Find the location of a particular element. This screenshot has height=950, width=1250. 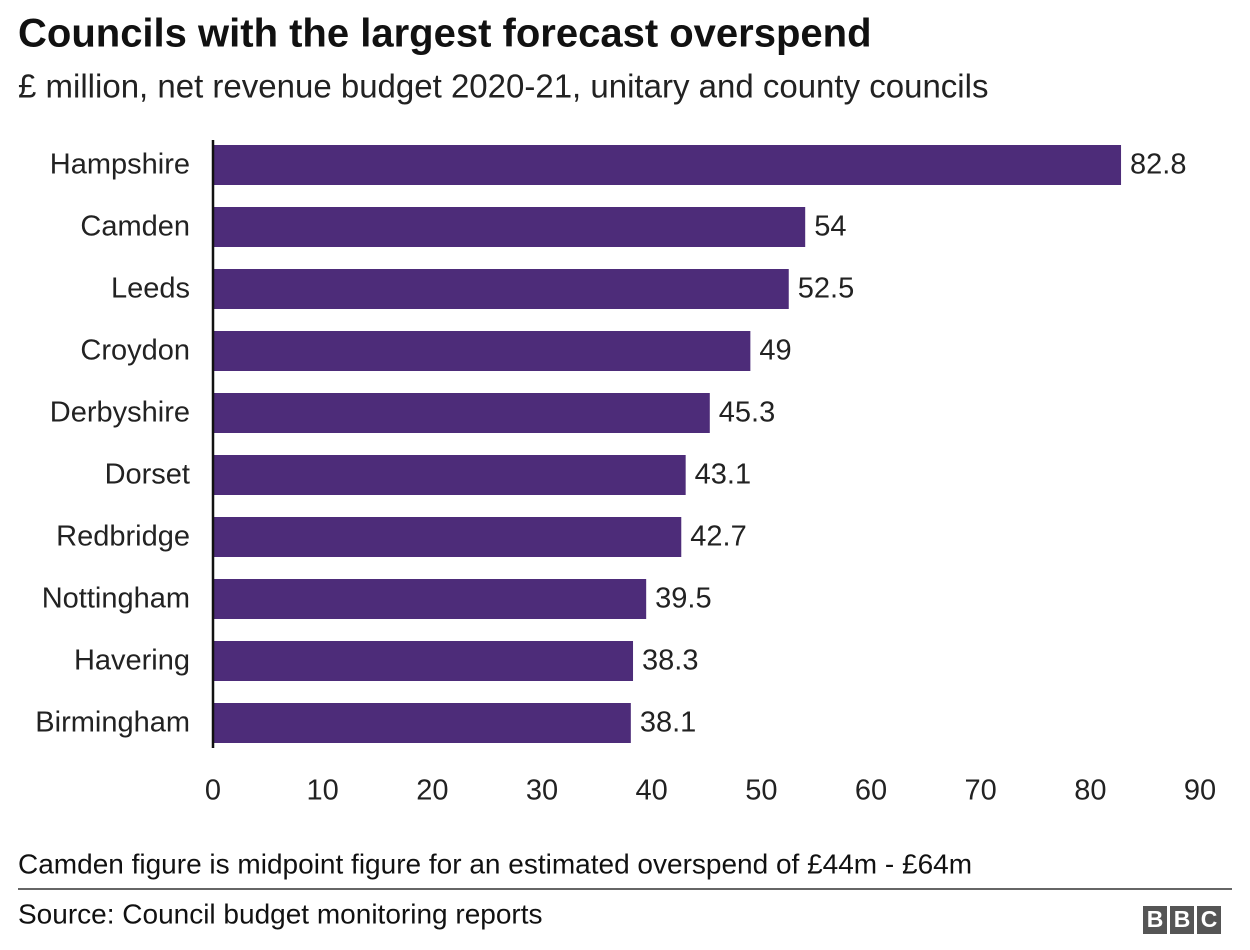

y-tick-label: Dorset is located at coordinates (147, 475).